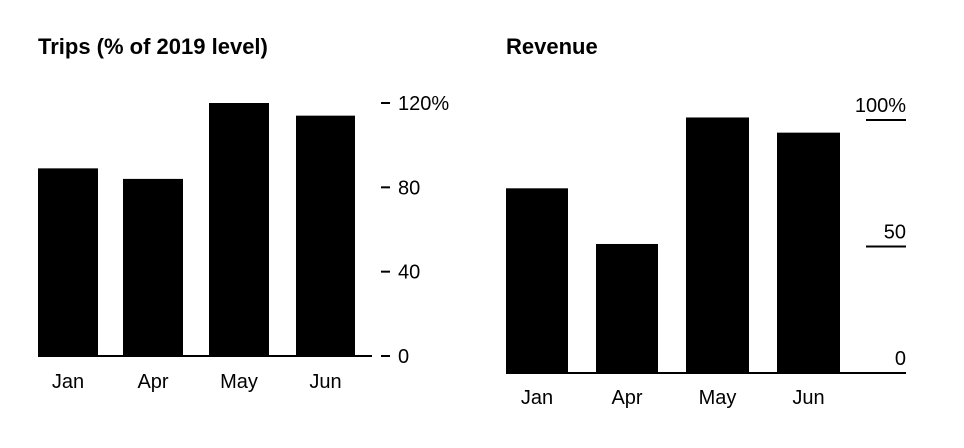 This screenshot has height=448, width=964. Describe the element at coordinates (68, 262) in the screenshot. I see `trips-bar-jan` at that location.